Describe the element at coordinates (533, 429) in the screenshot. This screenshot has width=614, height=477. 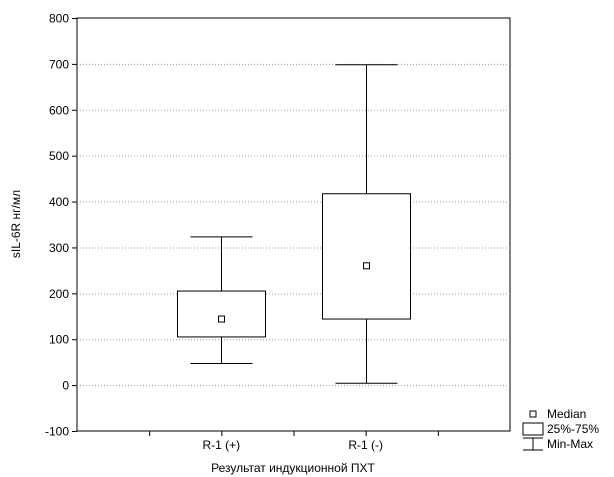
I see `legend-box-symbol` at that location.